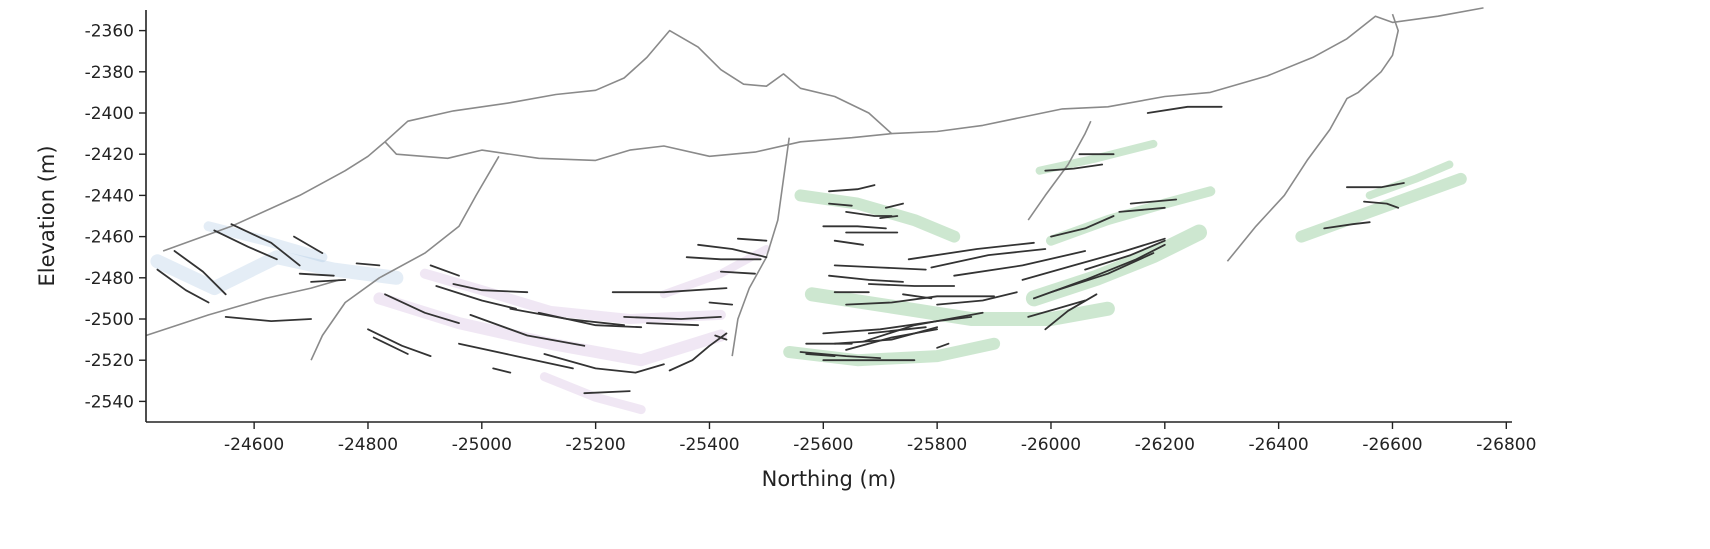  Describe the element at coordinates (823, 445) in the screenshot. I see `x-tick-label: -25600` at that location.